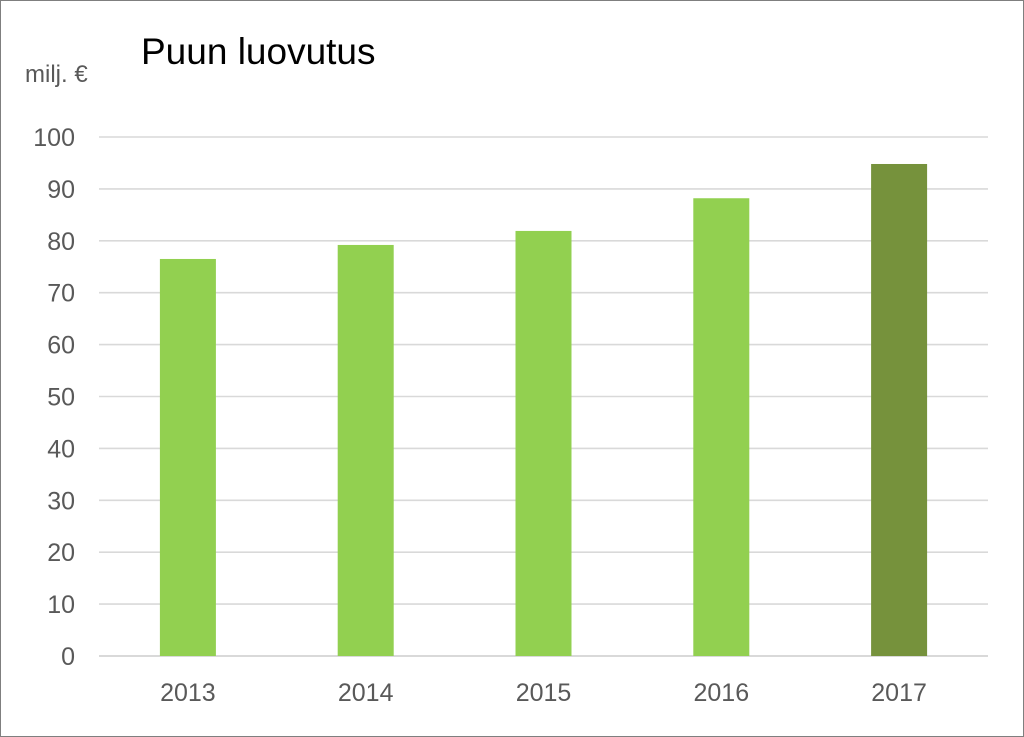 Image resolution: width=1024 pixels, height=737 pixels. I want to click on bar-2016, so click(721, 427).